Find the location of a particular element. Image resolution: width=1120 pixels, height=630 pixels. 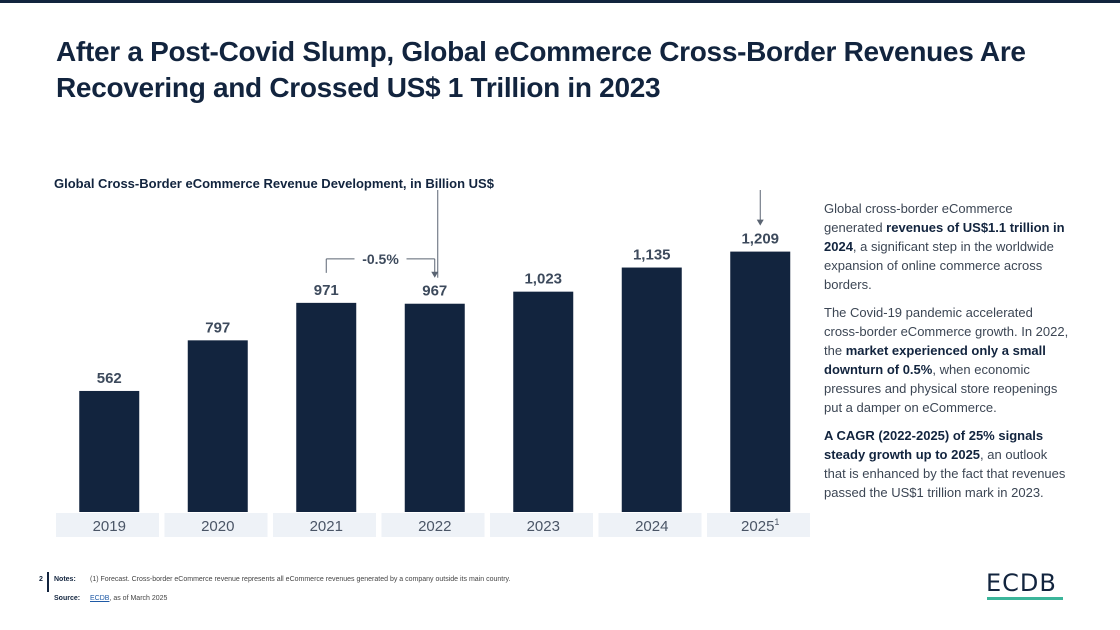

value-label-2025: 1,209 is located at coordinates (760, 239).